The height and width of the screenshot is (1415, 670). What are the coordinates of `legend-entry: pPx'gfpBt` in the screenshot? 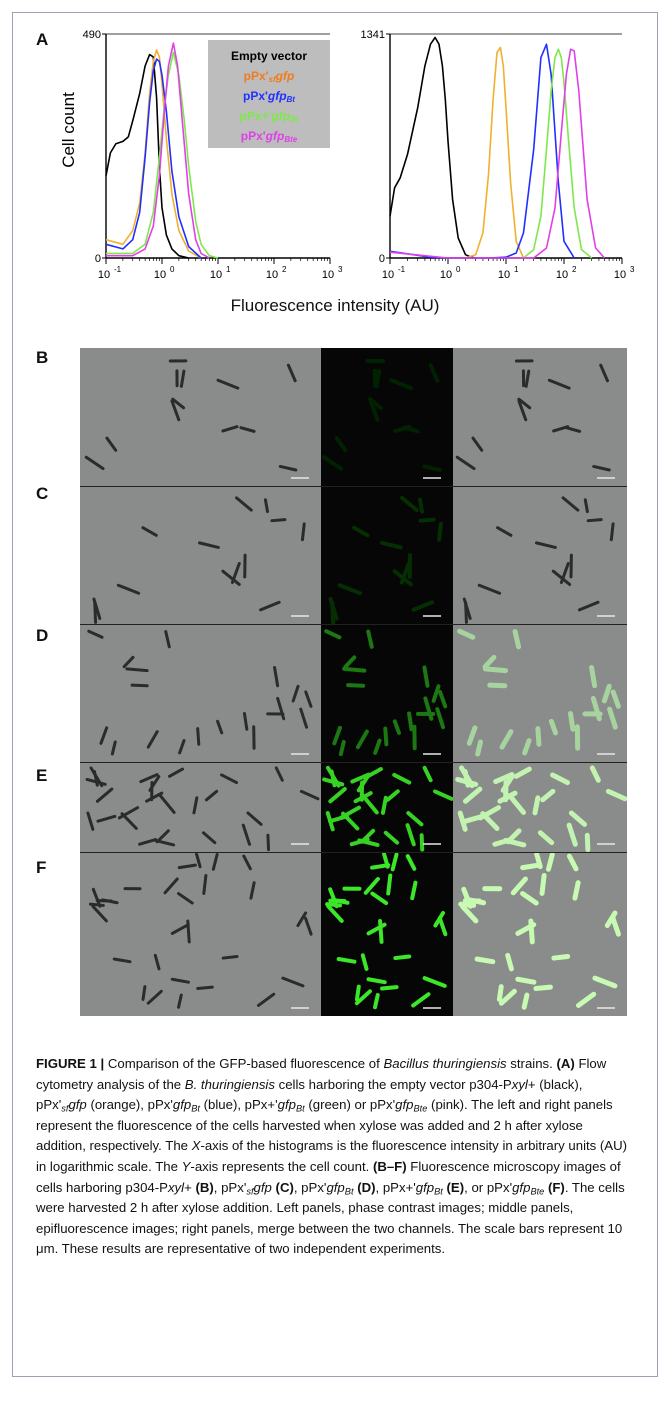 It's located at (269, 96).